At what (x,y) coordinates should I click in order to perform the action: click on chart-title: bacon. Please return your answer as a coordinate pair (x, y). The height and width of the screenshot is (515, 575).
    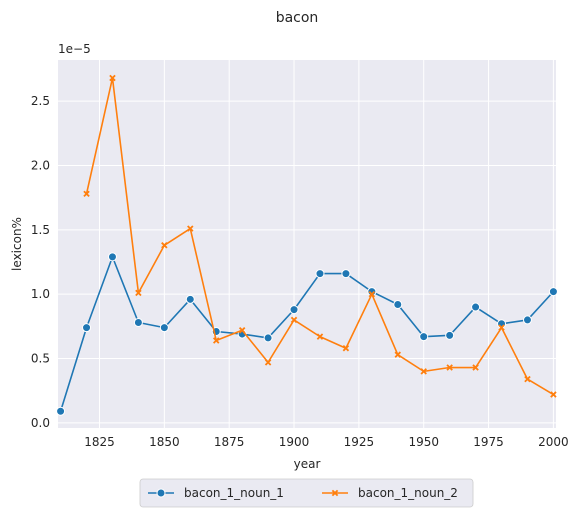
    Looking at the image, I should click on (297, 18).